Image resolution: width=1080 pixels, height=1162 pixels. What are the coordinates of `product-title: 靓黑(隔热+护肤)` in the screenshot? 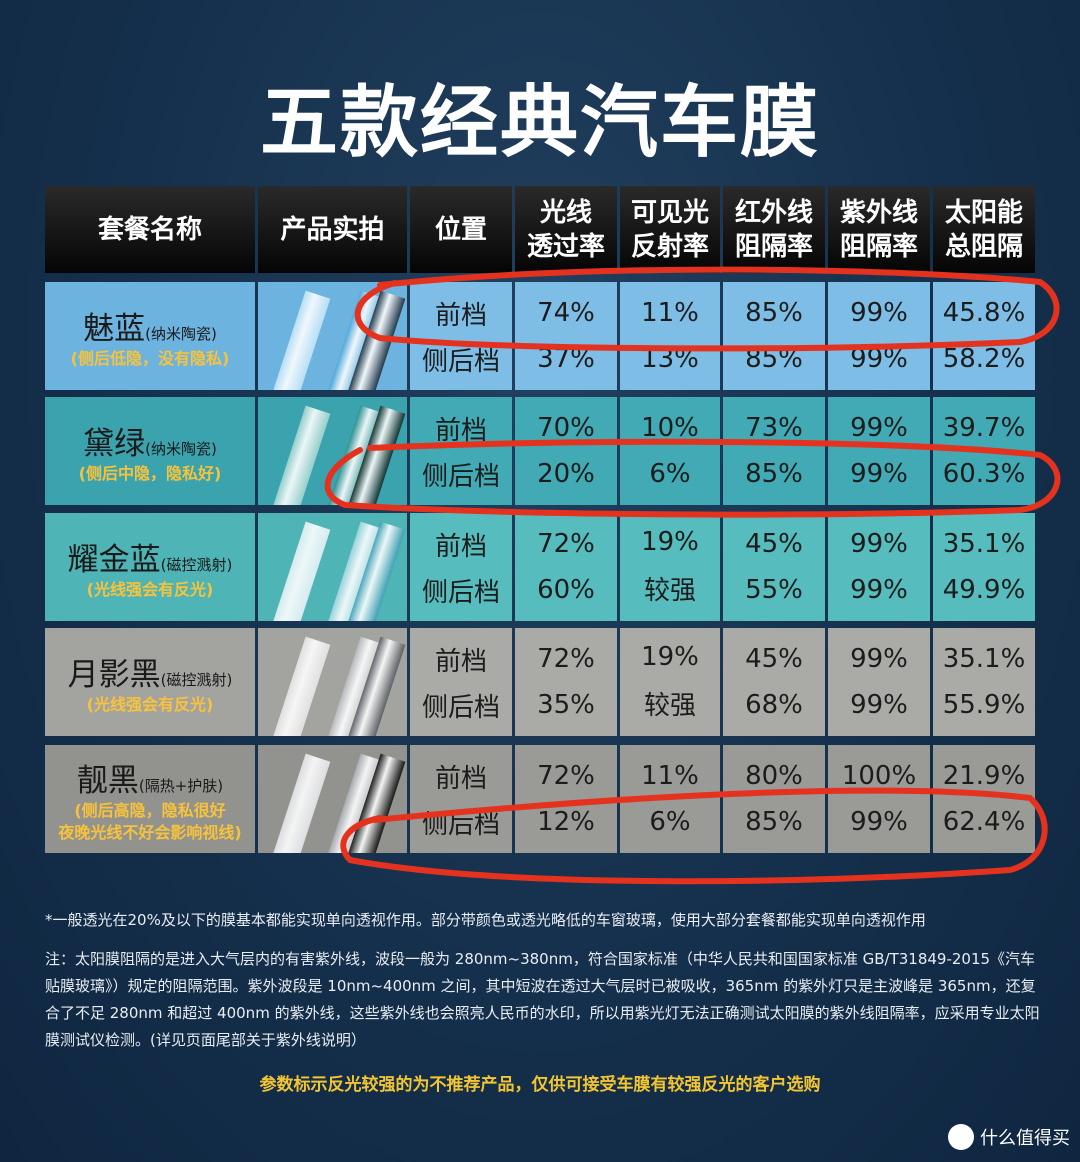 It's located at (150, 777).